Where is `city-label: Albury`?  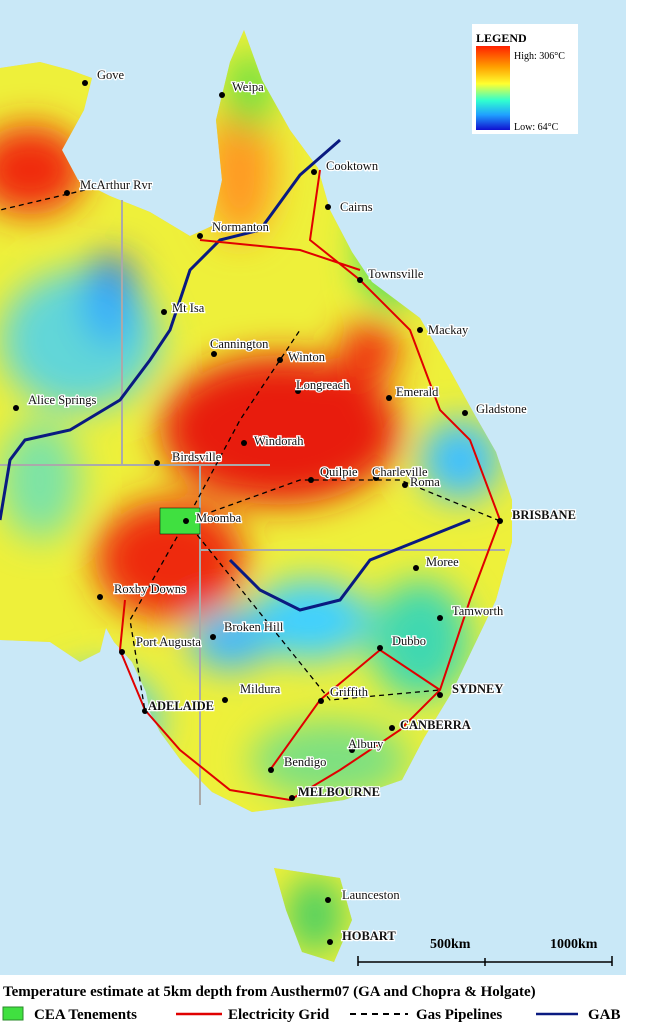
city-label: Albury is located at coordinates (366, 744).